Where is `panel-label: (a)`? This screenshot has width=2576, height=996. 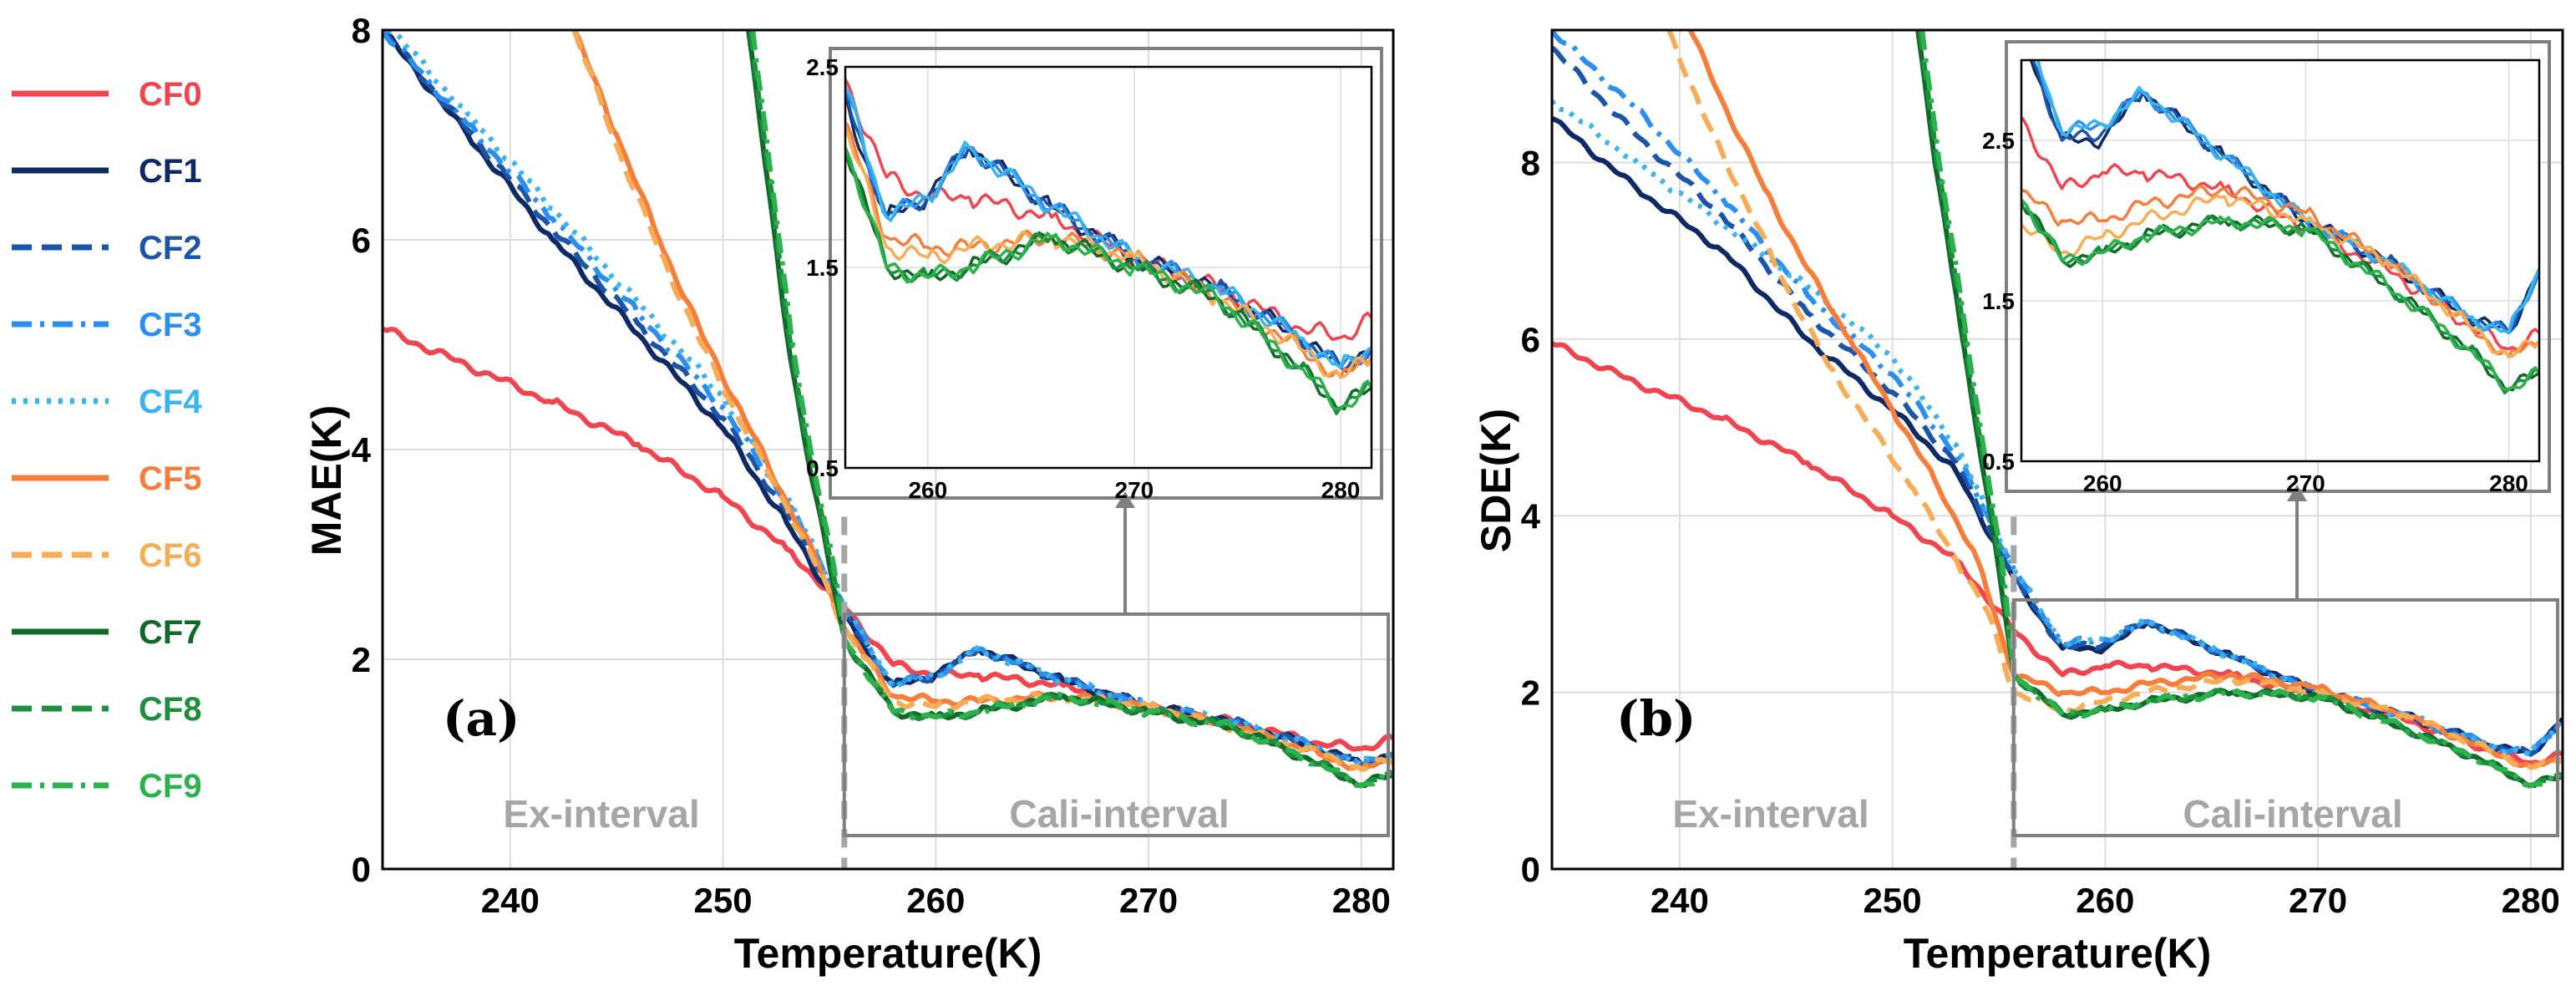
panel-label: (a) is located at coordinates (481, 718).